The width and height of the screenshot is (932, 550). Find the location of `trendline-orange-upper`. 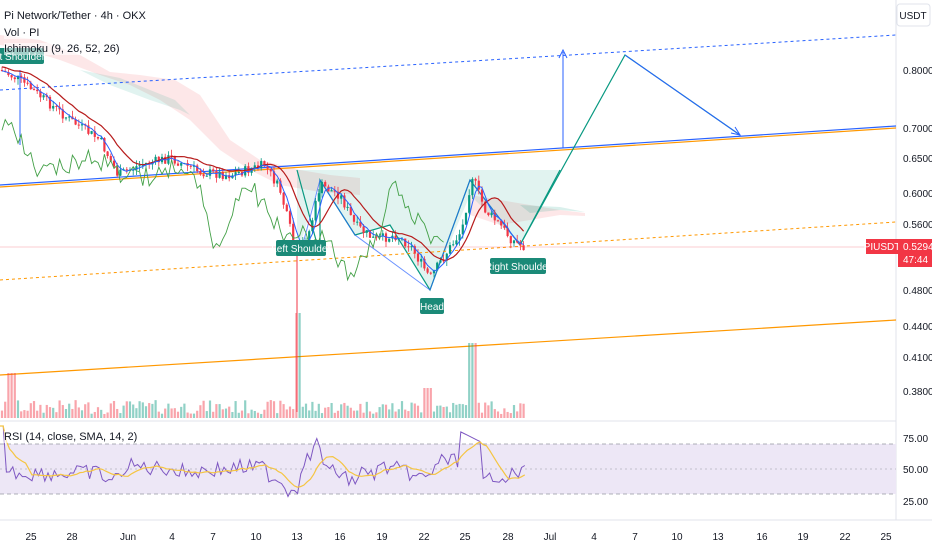

trendline-orange-upper is located at coordinates (448, 157).